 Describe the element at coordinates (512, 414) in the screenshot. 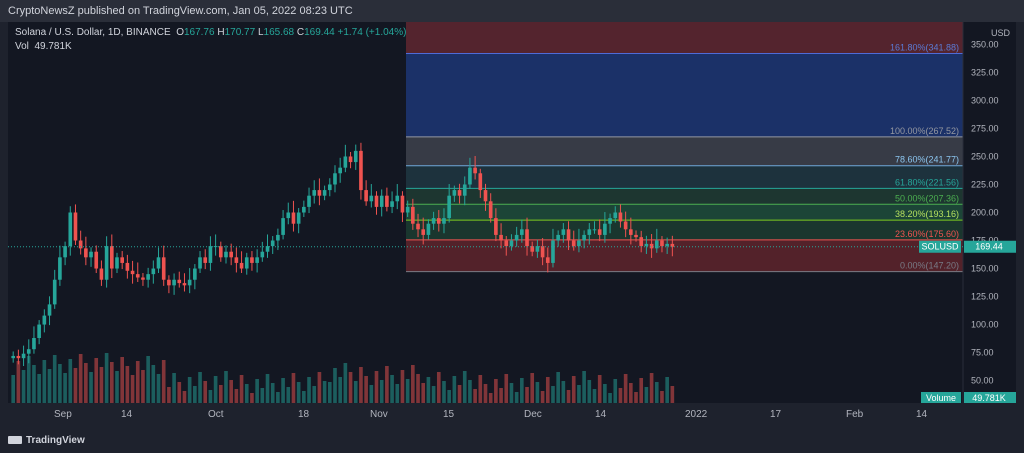

I see `time-axis: Sep 14 Oct 18 Nov 15 Dec 14 2022 17 Feb 14` at that location.